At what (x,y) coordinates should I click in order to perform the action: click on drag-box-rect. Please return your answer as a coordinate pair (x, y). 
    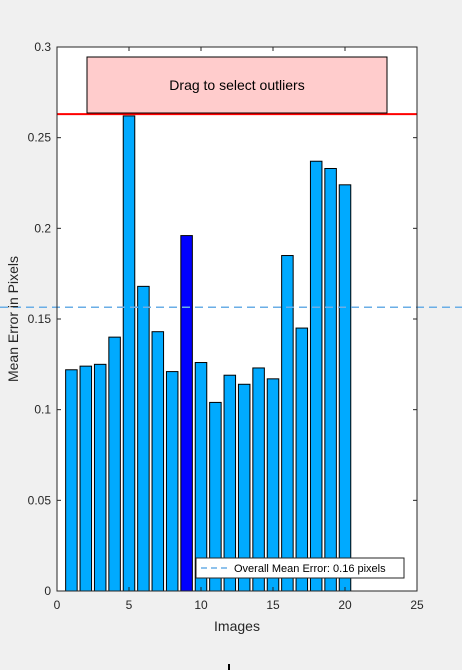
    Looking at the image, I should click on (237, 85).